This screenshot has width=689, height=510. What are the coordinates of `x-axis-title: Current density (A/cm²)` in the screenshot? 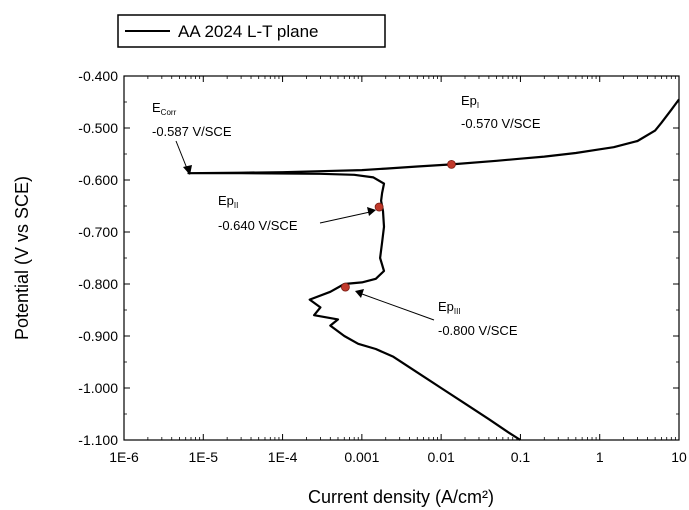 It's located at (401, 497).